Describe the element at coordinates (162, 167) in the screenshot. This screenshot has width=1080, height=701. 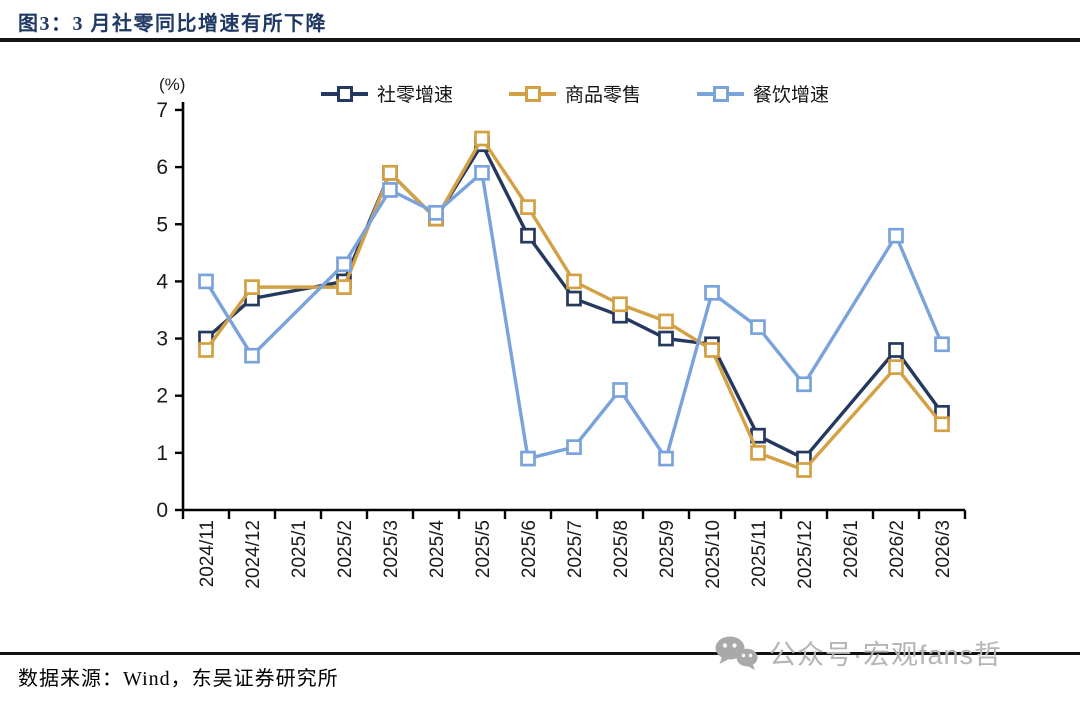
I see `y-tick-label: 6` at that location.